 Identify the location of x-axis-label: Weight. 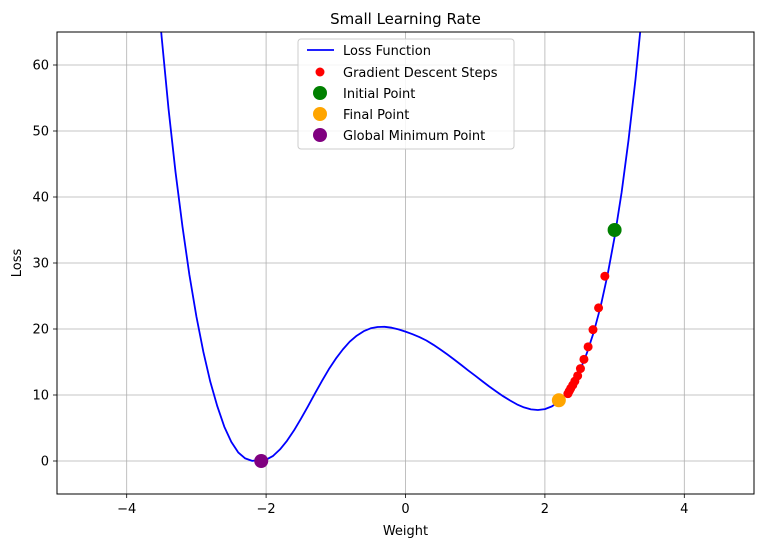
(405, 531).